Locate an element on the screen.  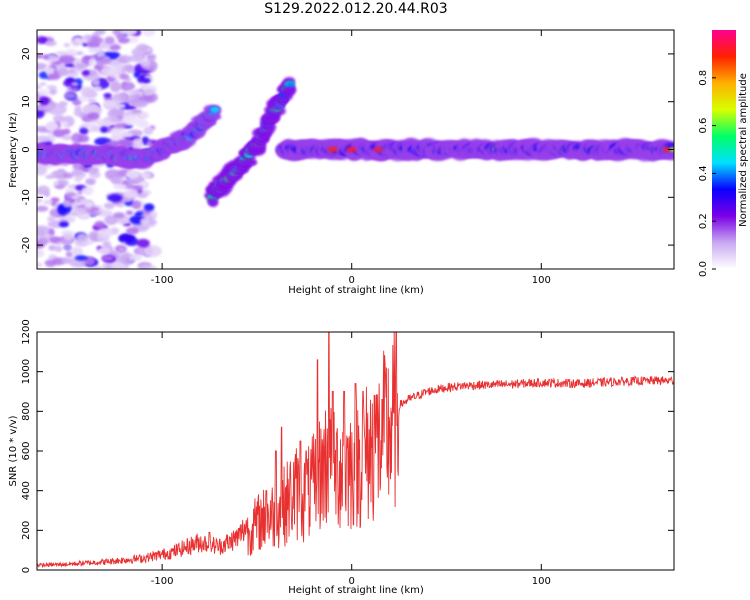
snr-y-tick-label: 400 is located at coordinates (26, 490).